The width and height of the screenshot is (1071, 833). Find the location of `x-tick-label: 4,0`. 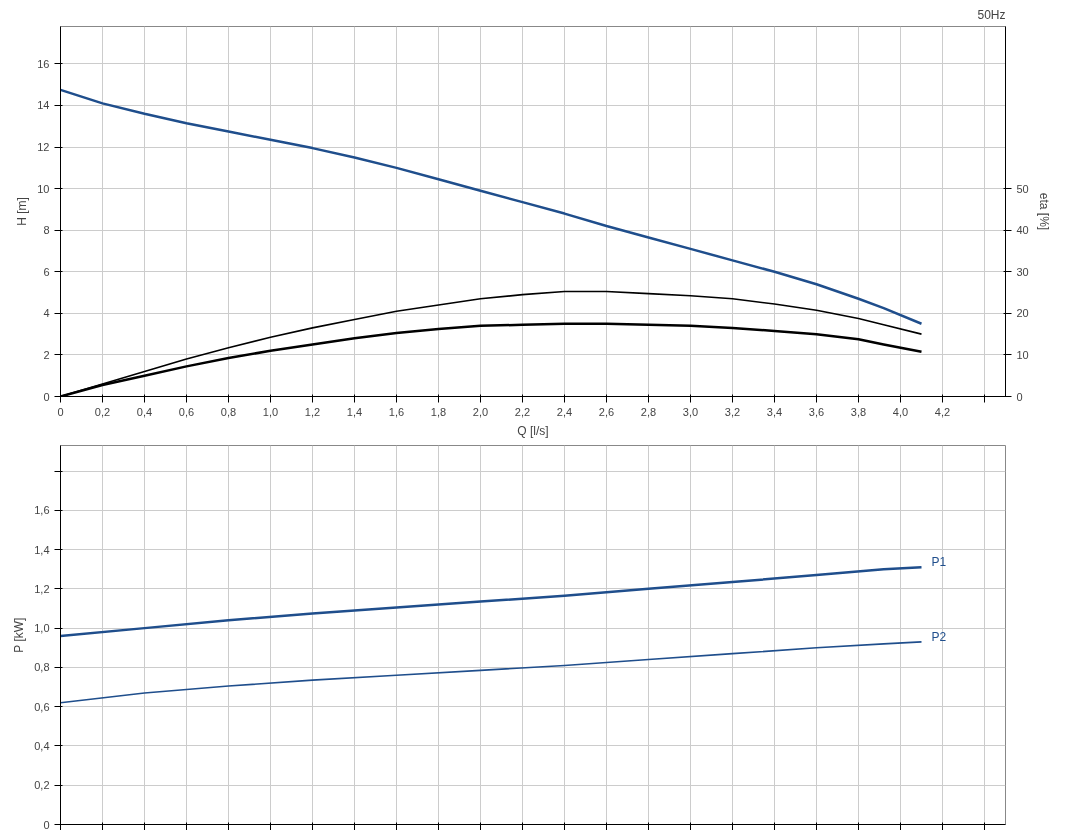

x-tick-label: 4,0 is located at coordinates (900, 411).